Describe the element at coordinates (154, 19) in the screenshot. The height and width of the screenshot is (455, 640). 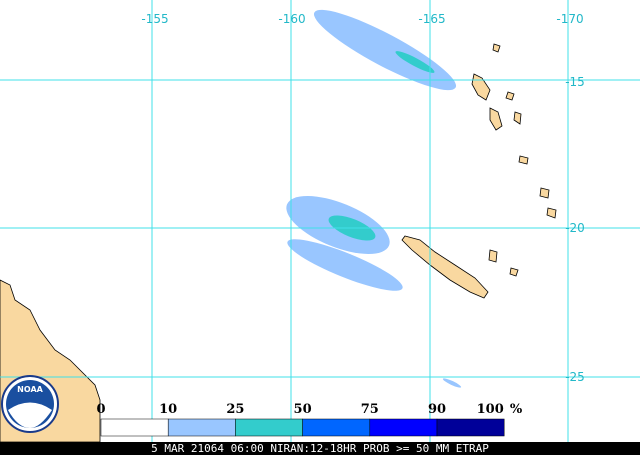
I see `lon-label: -155` at that location.